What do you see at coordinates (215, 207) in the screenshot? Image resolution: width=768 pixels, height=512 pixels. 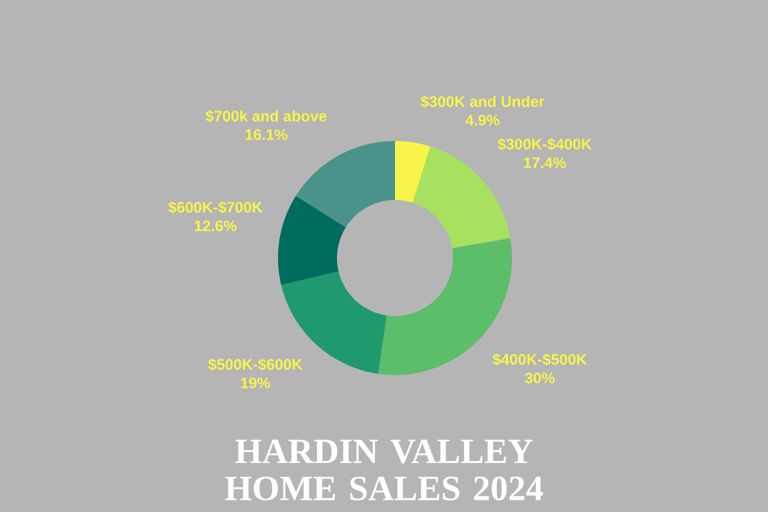 I see `slice-label: $600K-$700K` at bounding box center [215, 207].